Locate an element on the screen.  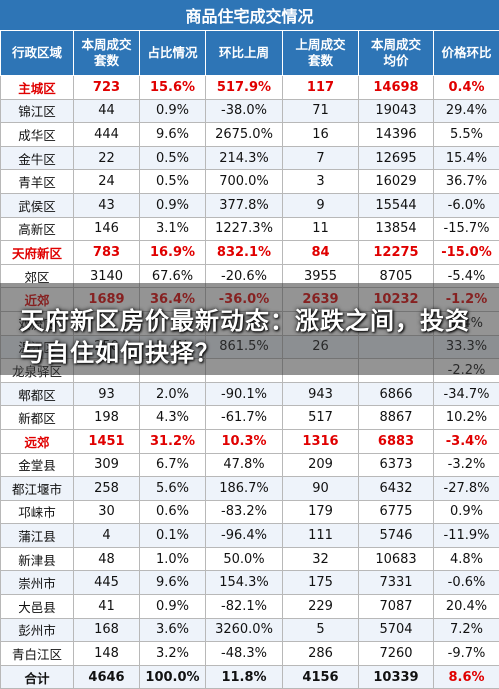
value-cell: 48 is located at coordinates (107, 559).